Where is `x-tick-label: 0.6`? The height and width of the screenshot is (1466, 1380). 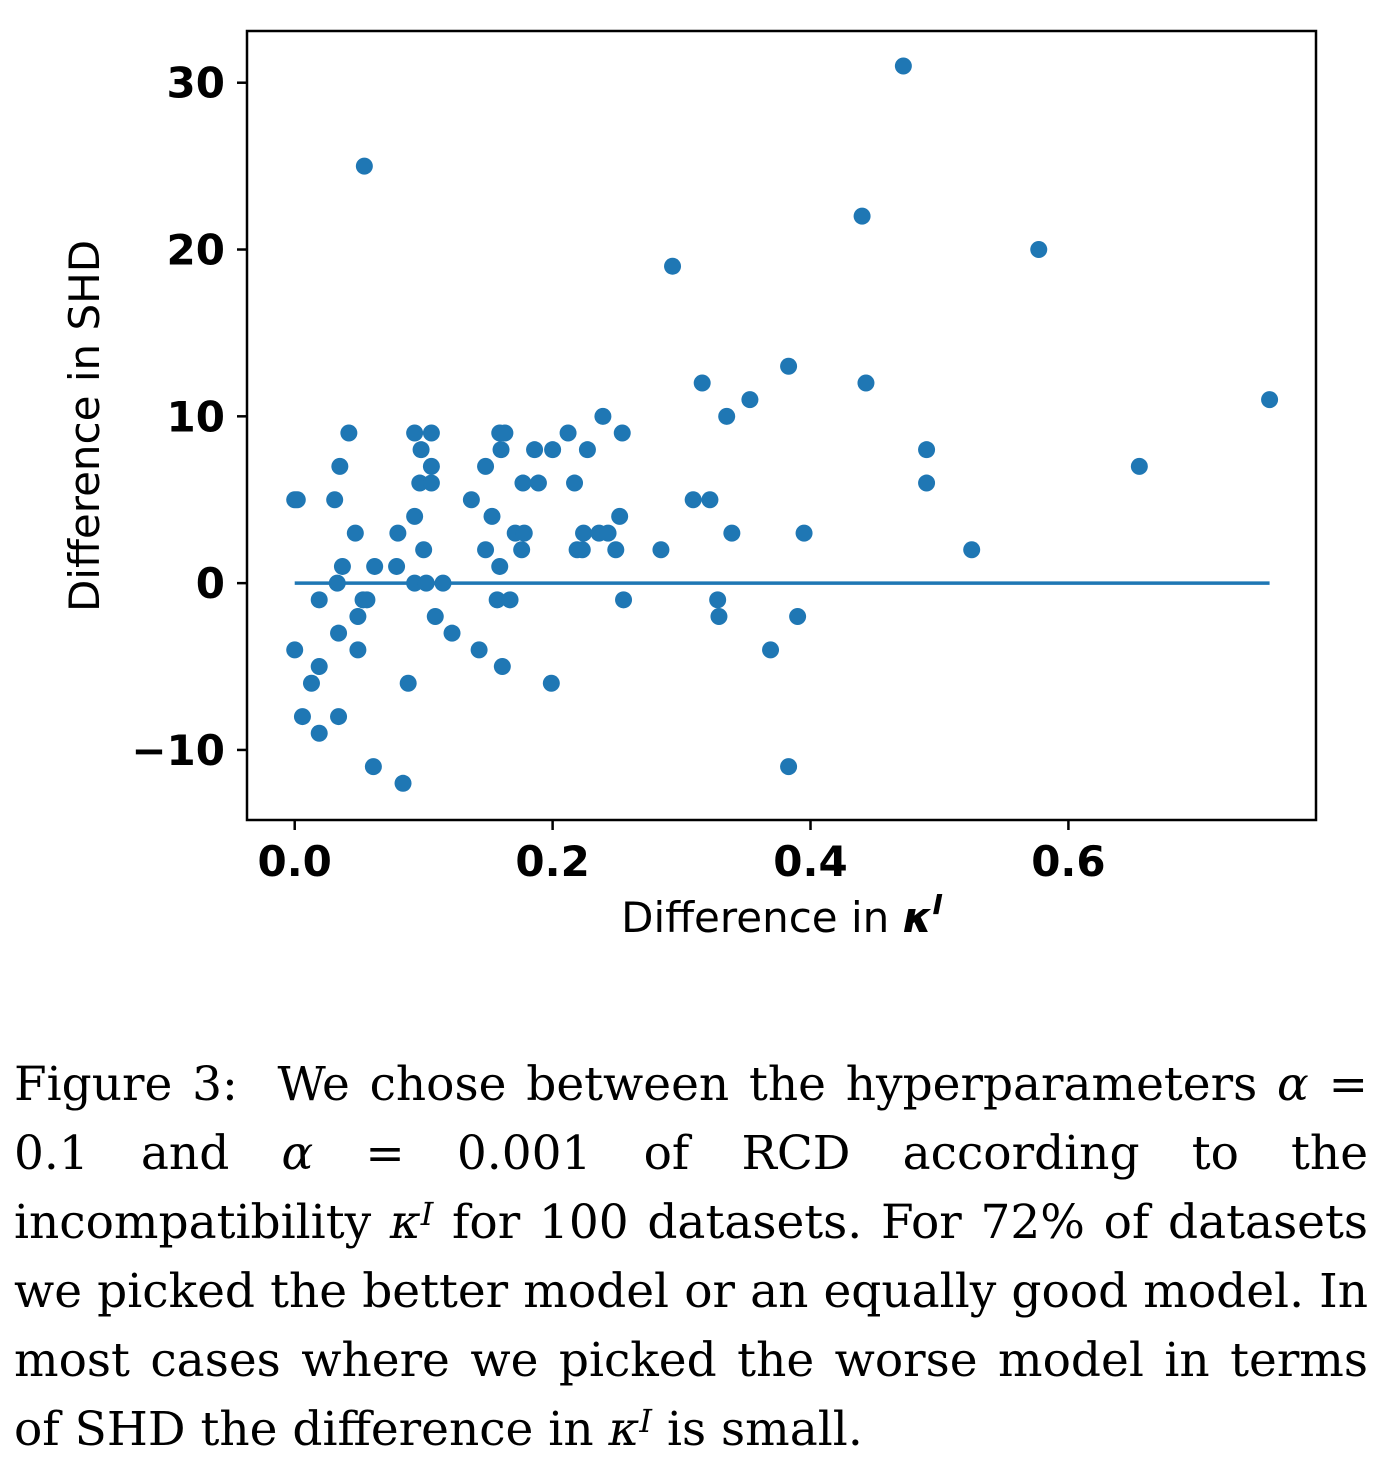
x-tick-label: 0.6 is located at coordinates (1068, 861).